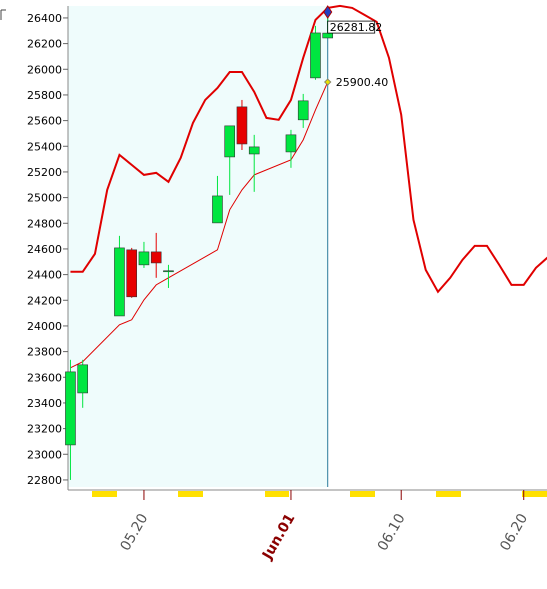  I want to click on y-tick-label: 26000, so click(44, 69).